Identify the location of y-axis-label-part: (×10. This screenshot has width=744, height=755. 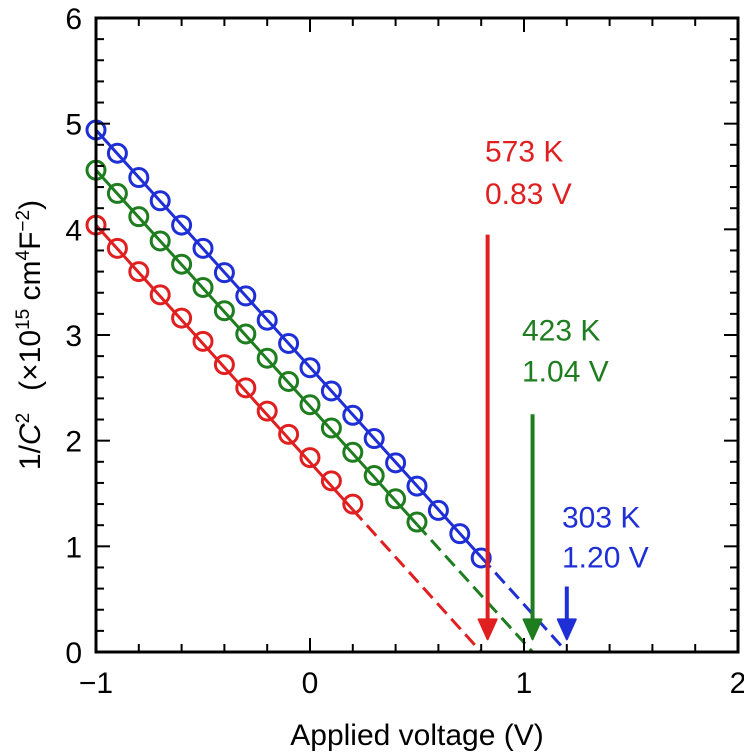
(30, 360).